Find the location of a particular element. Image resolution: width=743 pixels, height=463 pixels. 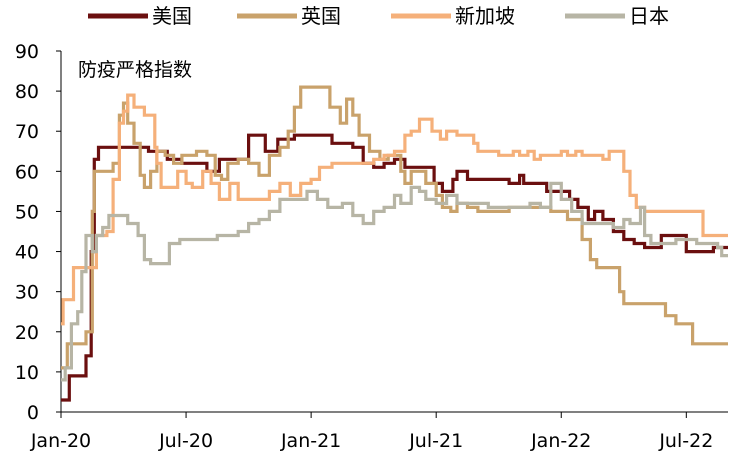

x-tick-label: Jan-21 is located at coordinates (310, 441).